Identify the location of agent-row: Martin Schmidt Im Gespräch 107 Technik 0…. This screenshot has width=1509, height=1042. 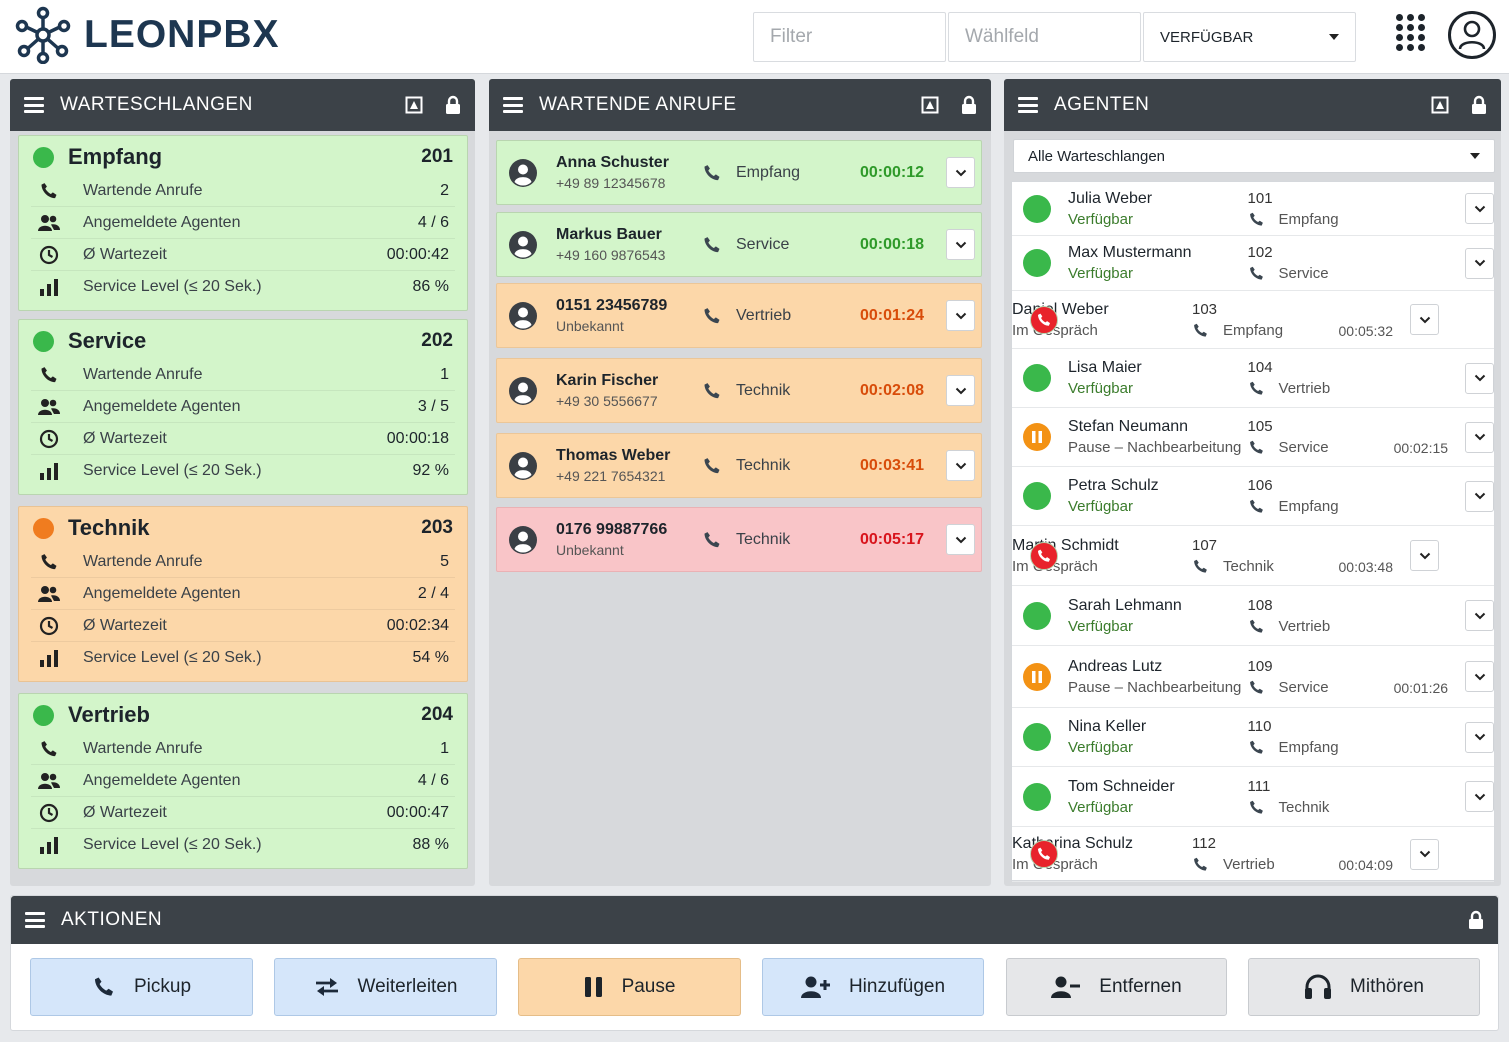
(1253, 556).